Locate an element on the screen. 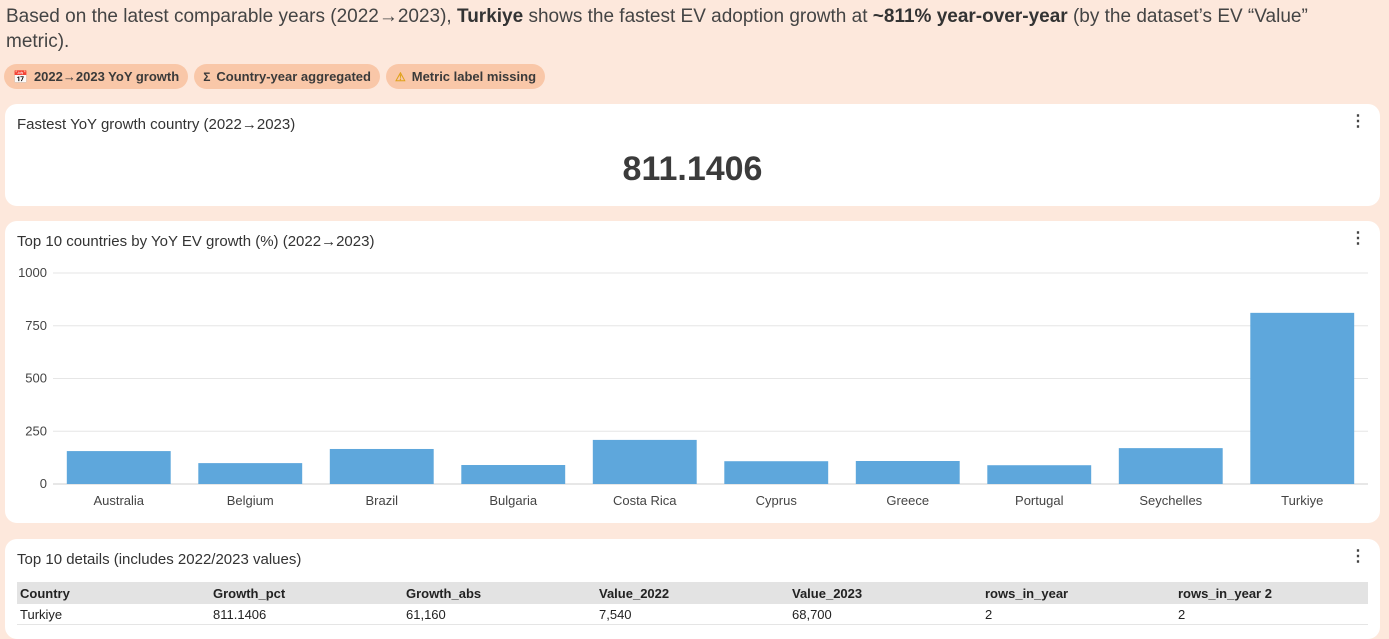  bar-brazil is located at coordinates (381, 466).